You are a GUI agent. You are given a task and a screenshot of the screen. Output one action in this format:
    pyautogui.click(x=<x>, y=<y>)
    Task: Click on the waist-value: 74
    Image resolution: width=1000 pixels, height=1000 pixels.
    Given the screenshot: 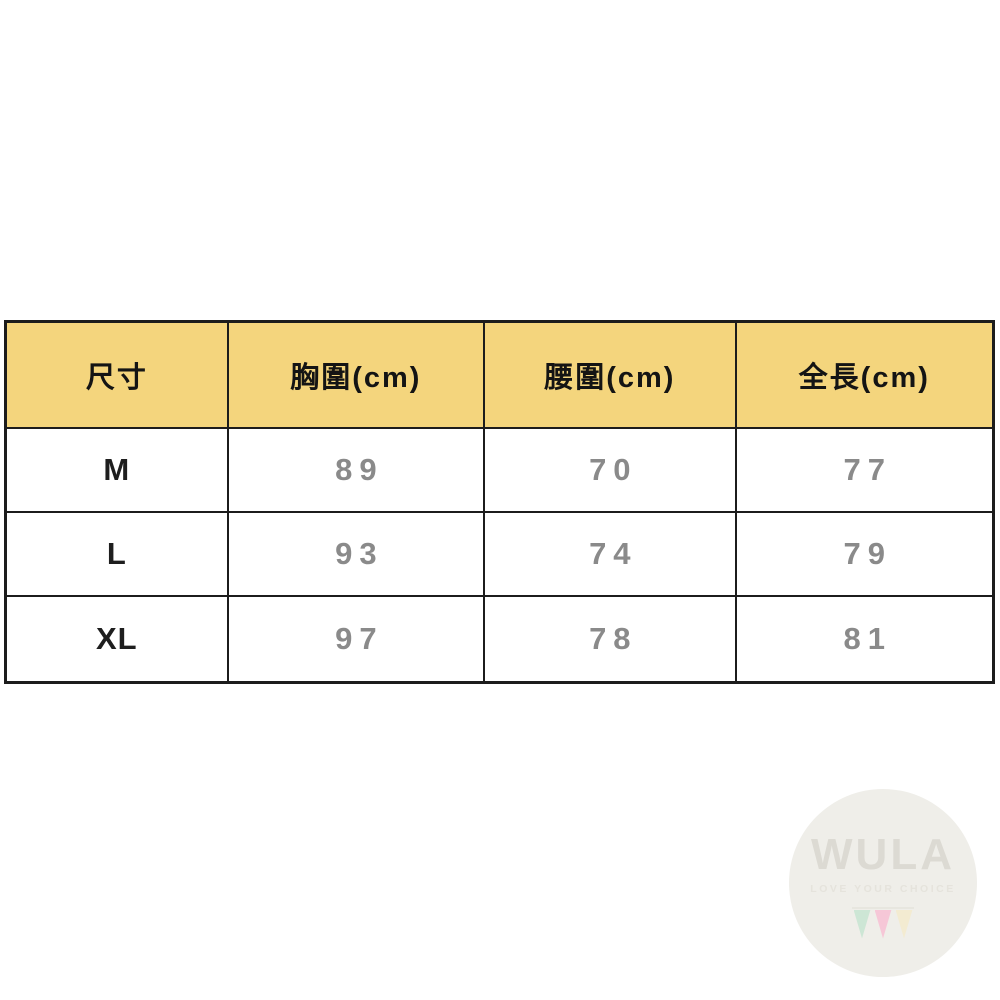 What is the action you would take?
    pyautogui.click(x=611, y=554)
    